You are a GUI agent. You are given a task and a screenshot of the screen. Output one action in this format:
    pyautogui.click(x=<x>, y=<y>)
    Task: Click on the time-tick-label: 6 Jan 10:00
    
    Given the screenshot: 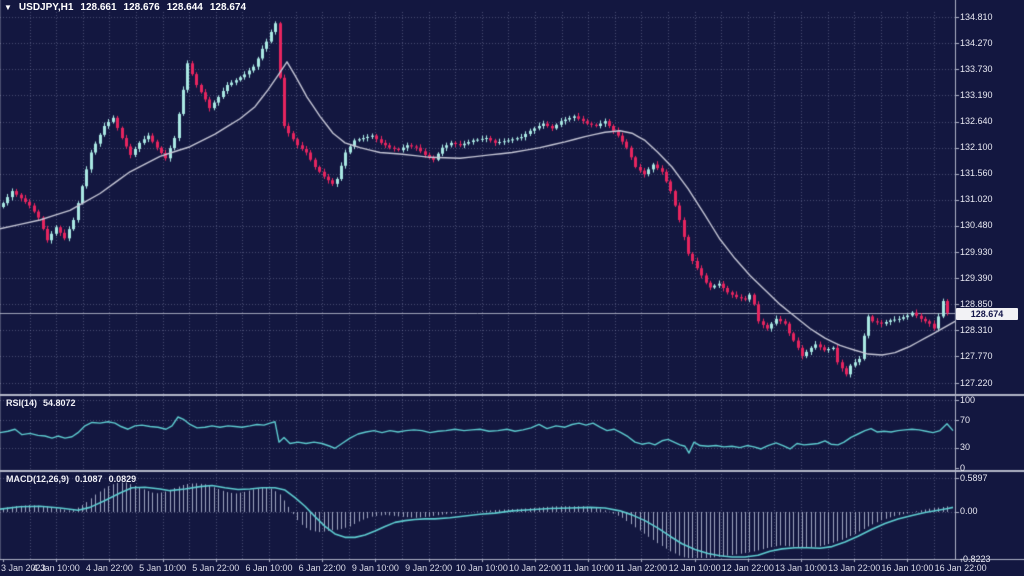 What is the action you would take?
    pyautogui.click(x=269, y=568)
    